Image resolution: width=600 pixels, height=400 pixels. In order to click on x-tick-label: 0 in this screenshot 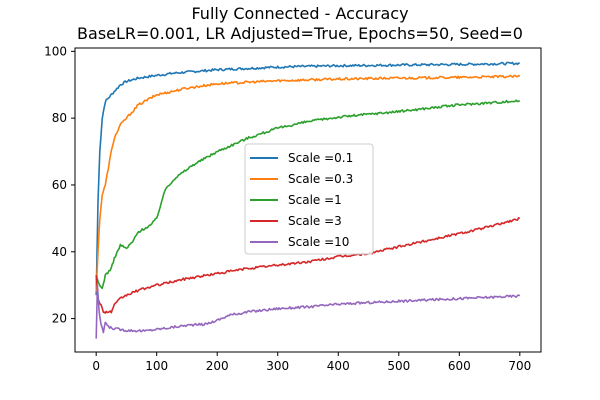, I will do `click(96, 366)`.